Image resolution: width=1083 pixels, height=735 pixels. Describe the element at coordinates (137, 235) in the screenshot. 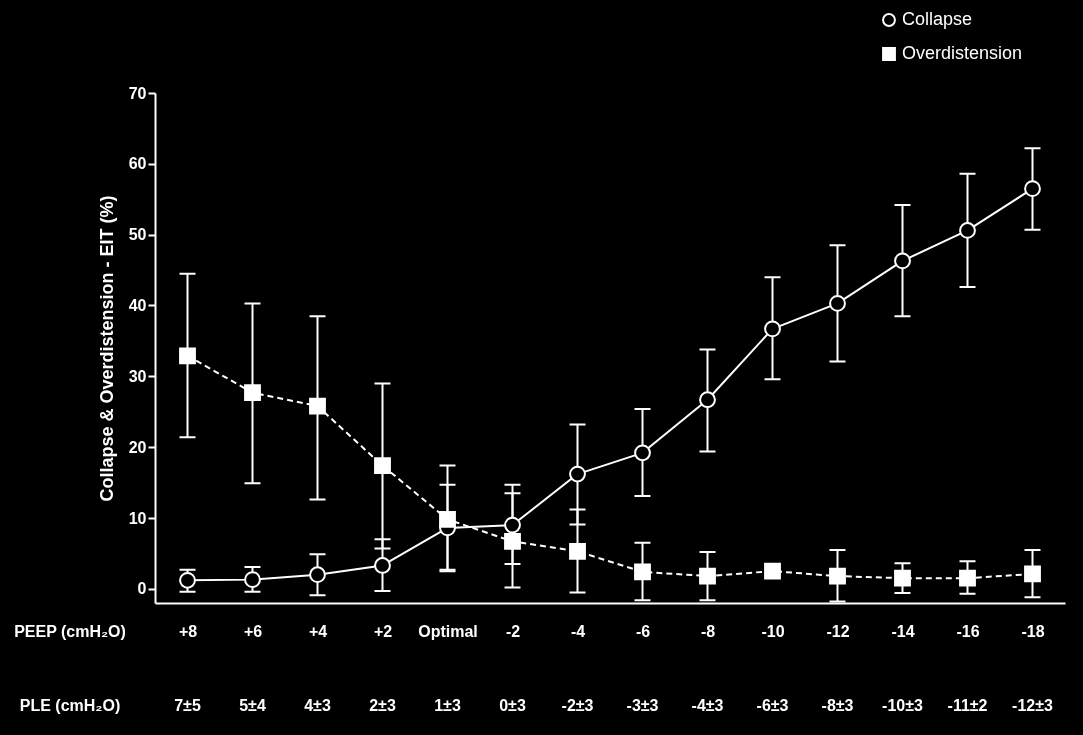

I see `y-tick-label: 50` at that location.